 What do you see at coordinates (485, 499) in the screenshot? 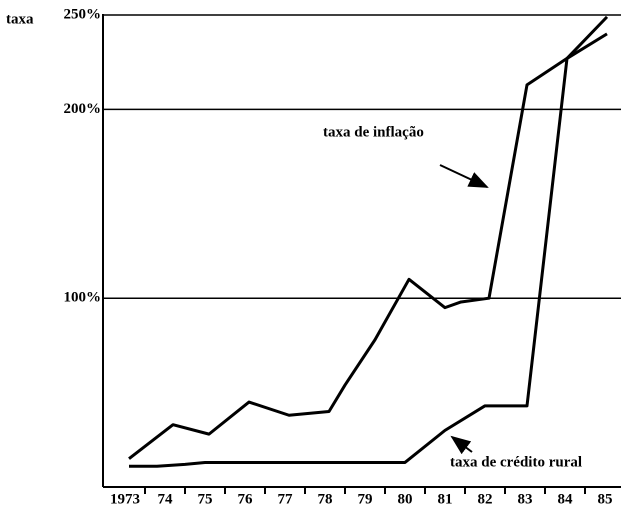
I see `x-tick-label: 82` at bounding box center [485, 499].